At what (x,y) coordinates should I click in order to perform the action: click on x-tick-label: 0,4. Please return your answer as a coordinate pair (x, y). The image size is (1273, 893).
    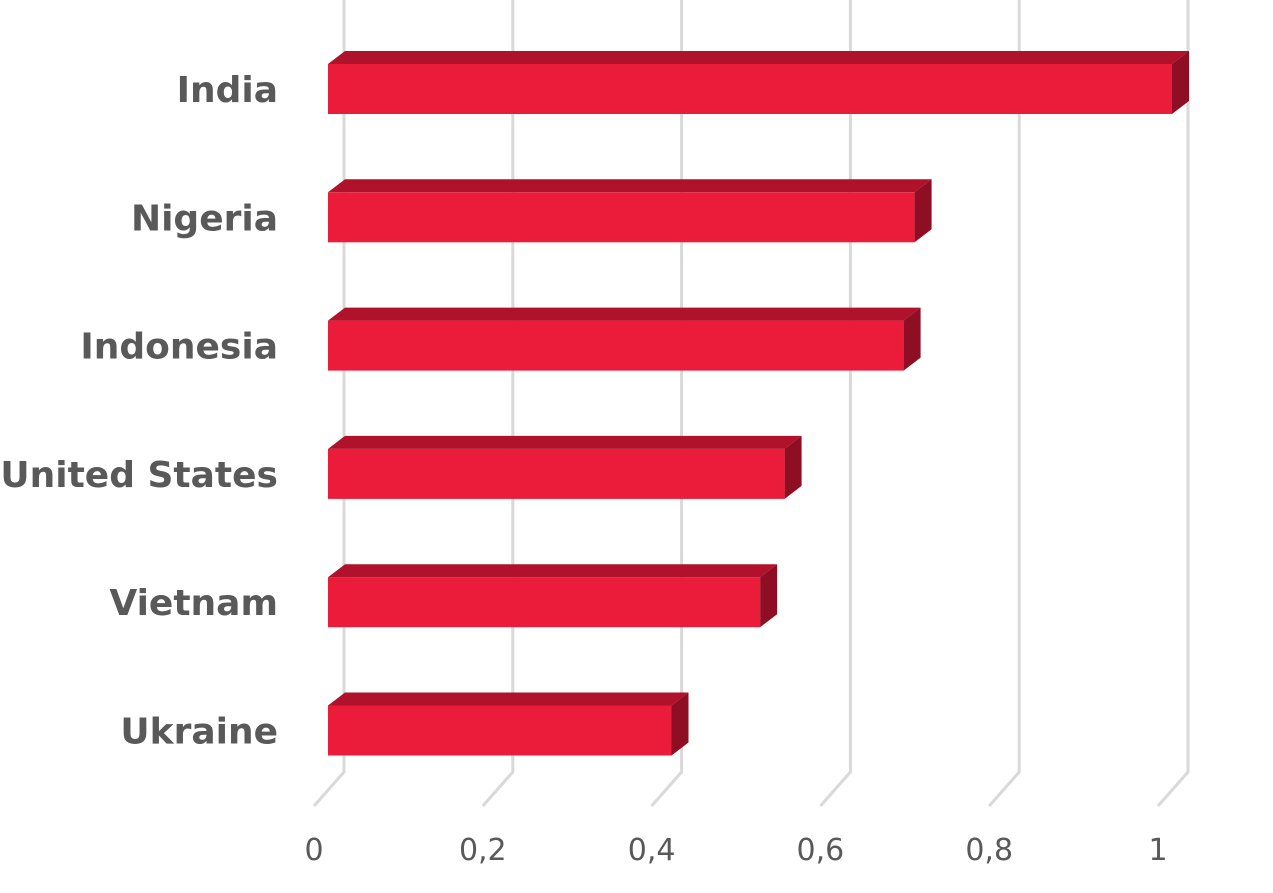
    Looking at the image, I should click on (652, 850).